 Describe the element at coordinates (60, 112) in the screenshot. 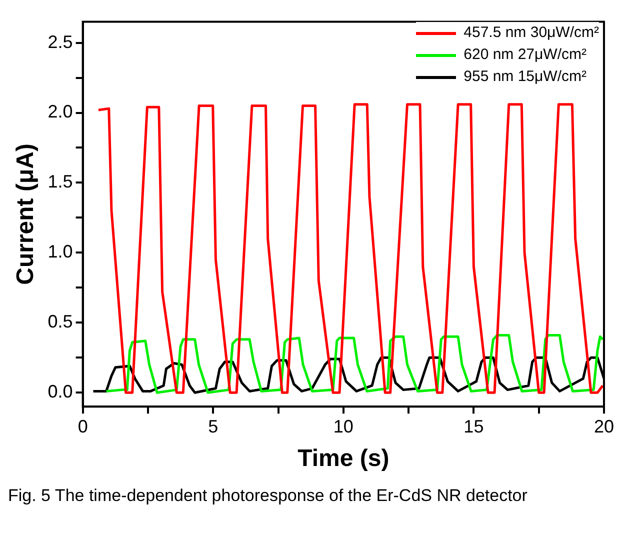

I see `y-tick-label: 2.0` at that location.